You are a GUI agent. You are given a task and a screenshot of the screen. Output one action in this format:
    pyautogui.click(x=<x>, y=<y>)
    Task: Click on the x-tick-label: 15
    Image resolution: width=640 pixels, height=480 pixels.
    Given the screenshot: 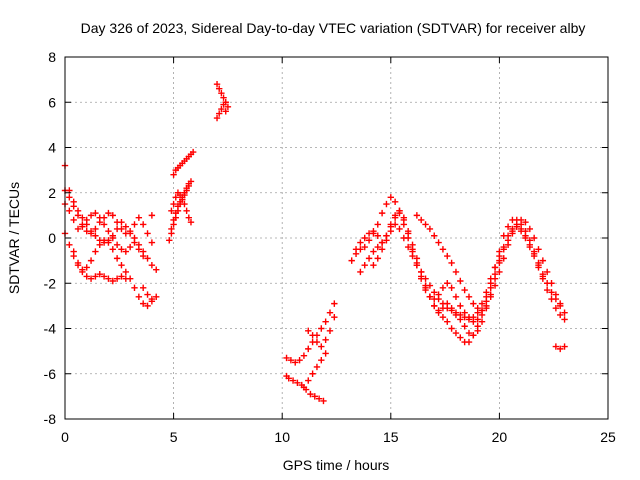 What is the action you would take?
    pyautogui.click(x=391, y=437)
    